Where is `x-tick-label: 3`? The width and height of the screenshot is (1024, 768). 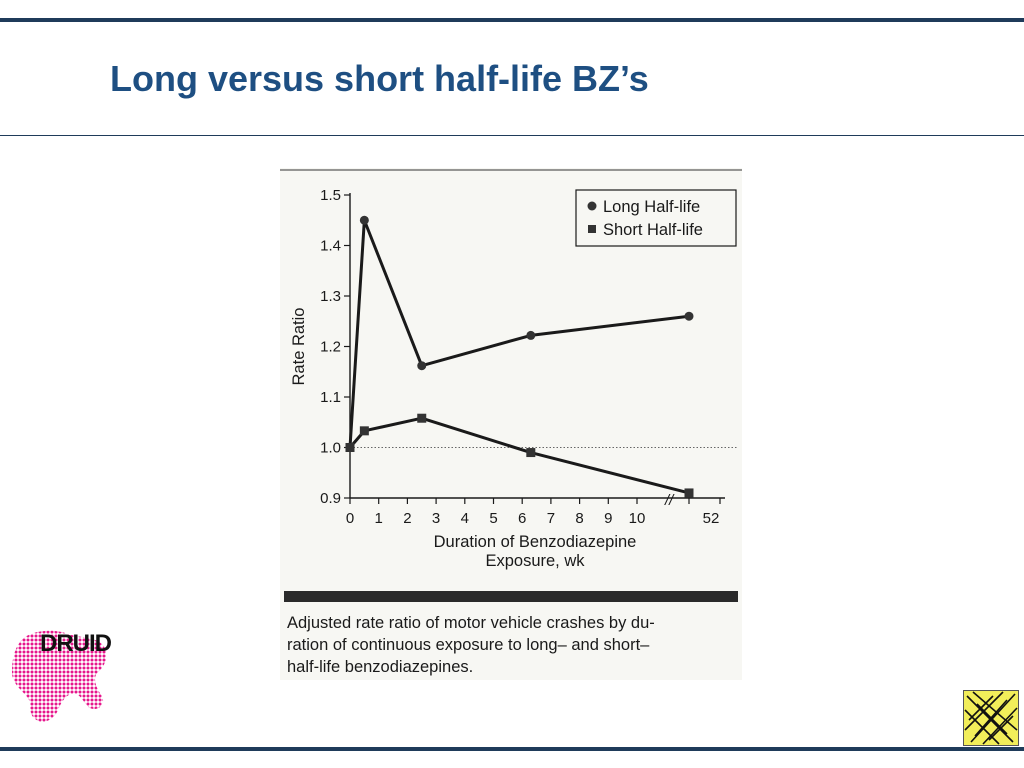
x-tick-label: 3 is located at coordinates (436, 518).